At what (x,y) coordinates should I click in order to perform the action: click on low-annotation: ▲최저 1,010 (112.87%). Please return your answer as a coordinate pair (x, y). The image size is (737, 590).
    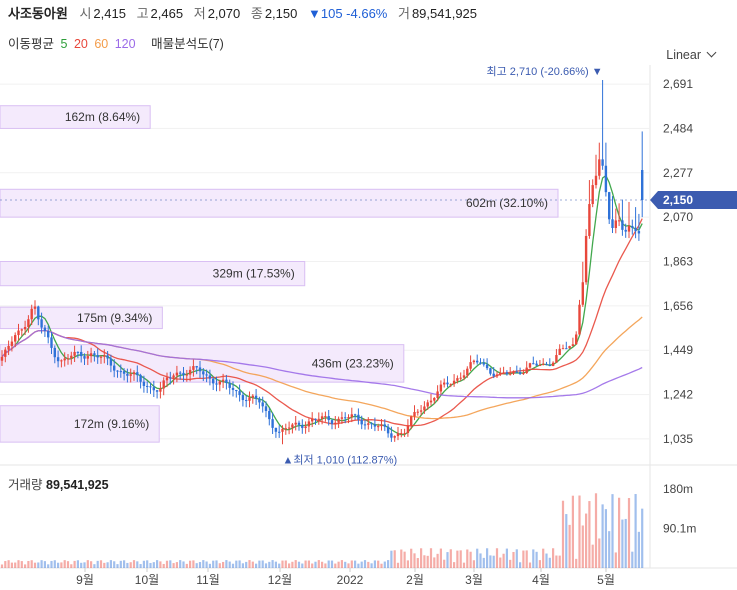
    Looking at the image, I should click on (340, 459).